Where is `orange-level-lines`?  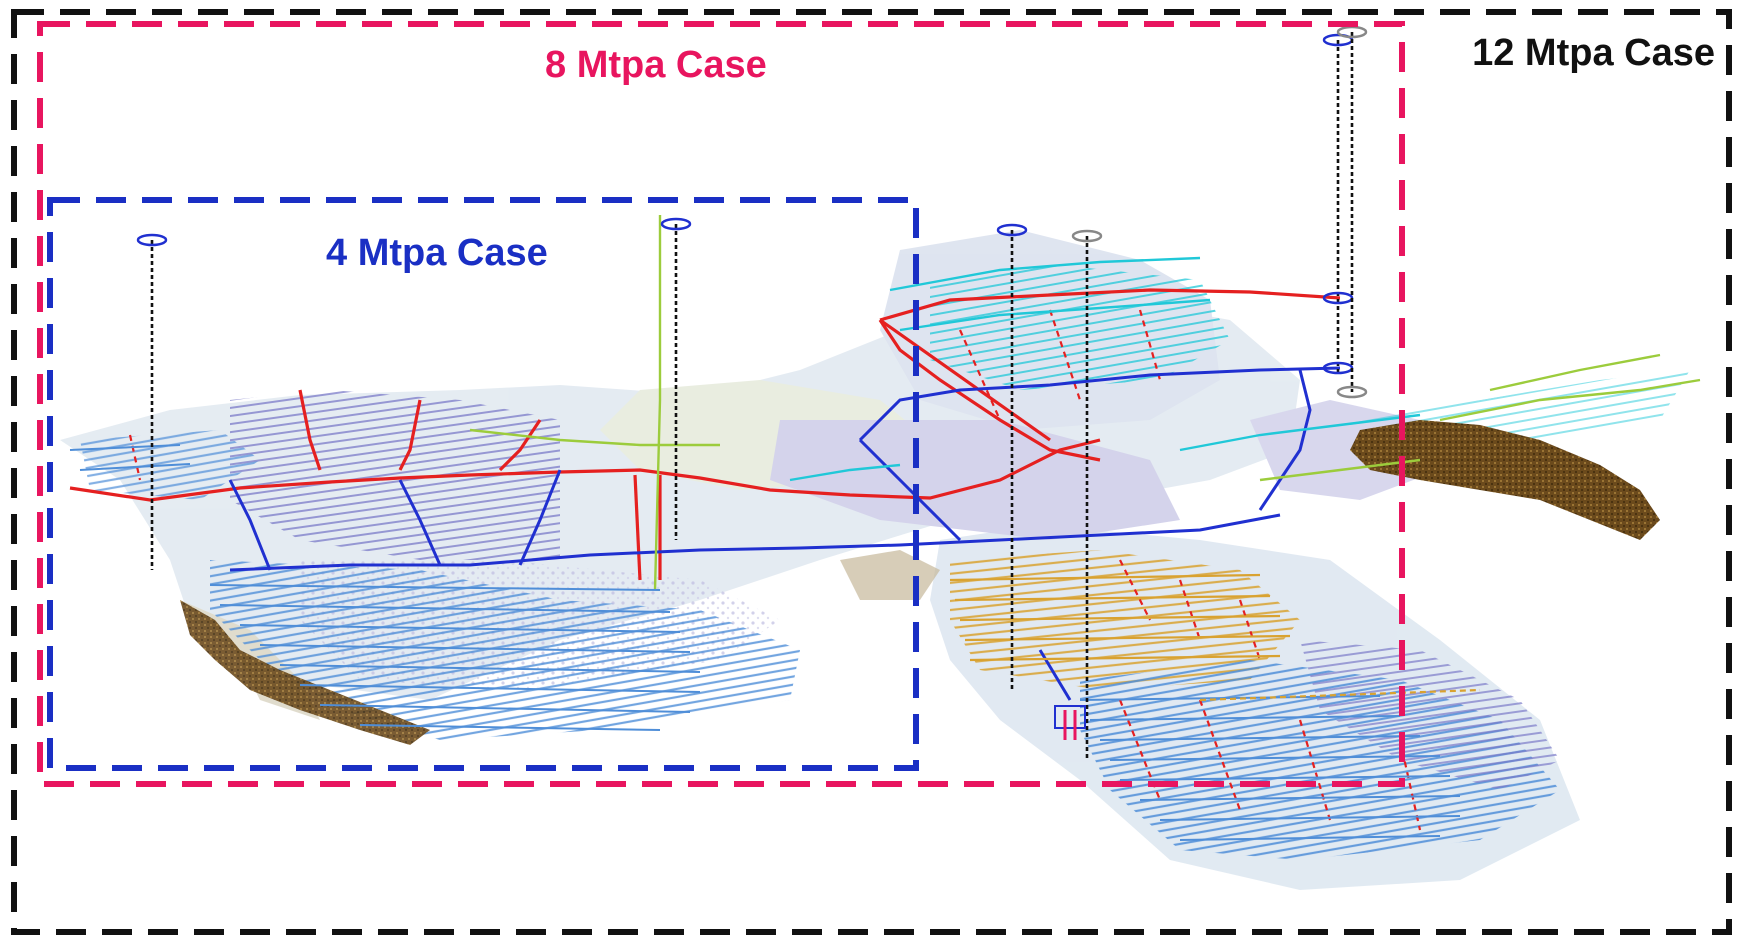 orange-level-lines is located at coordinates (1215, 637).